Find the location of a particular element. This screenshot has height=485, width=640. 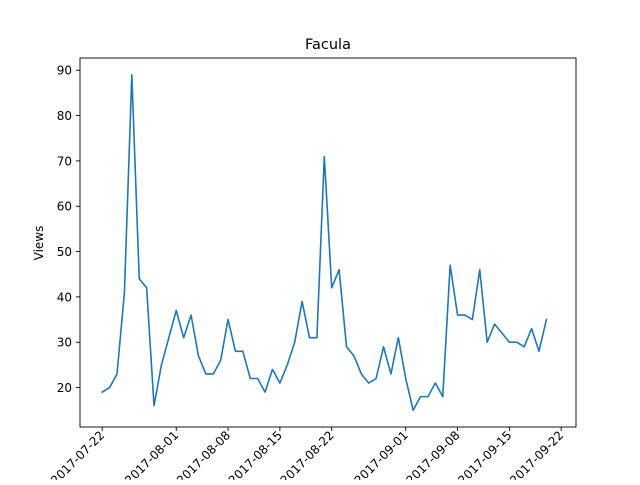

y-tick-label: 60 is located at coordinates (64, 207).